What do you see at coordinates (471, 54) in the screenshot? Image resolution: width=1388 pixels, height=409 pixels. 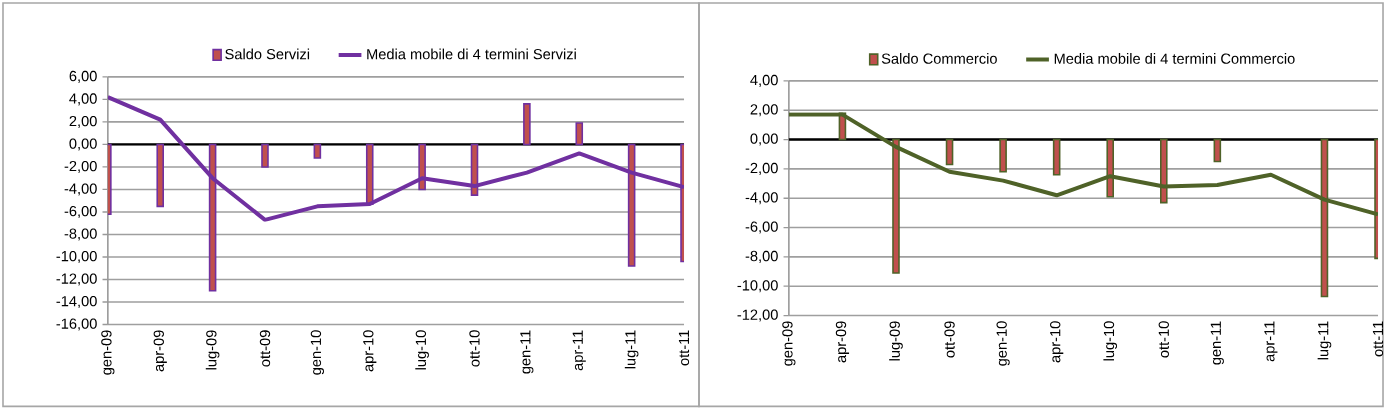 I see `legend-label: Media mobile di 4 termini Servizi` at bounding box center [471, 54].